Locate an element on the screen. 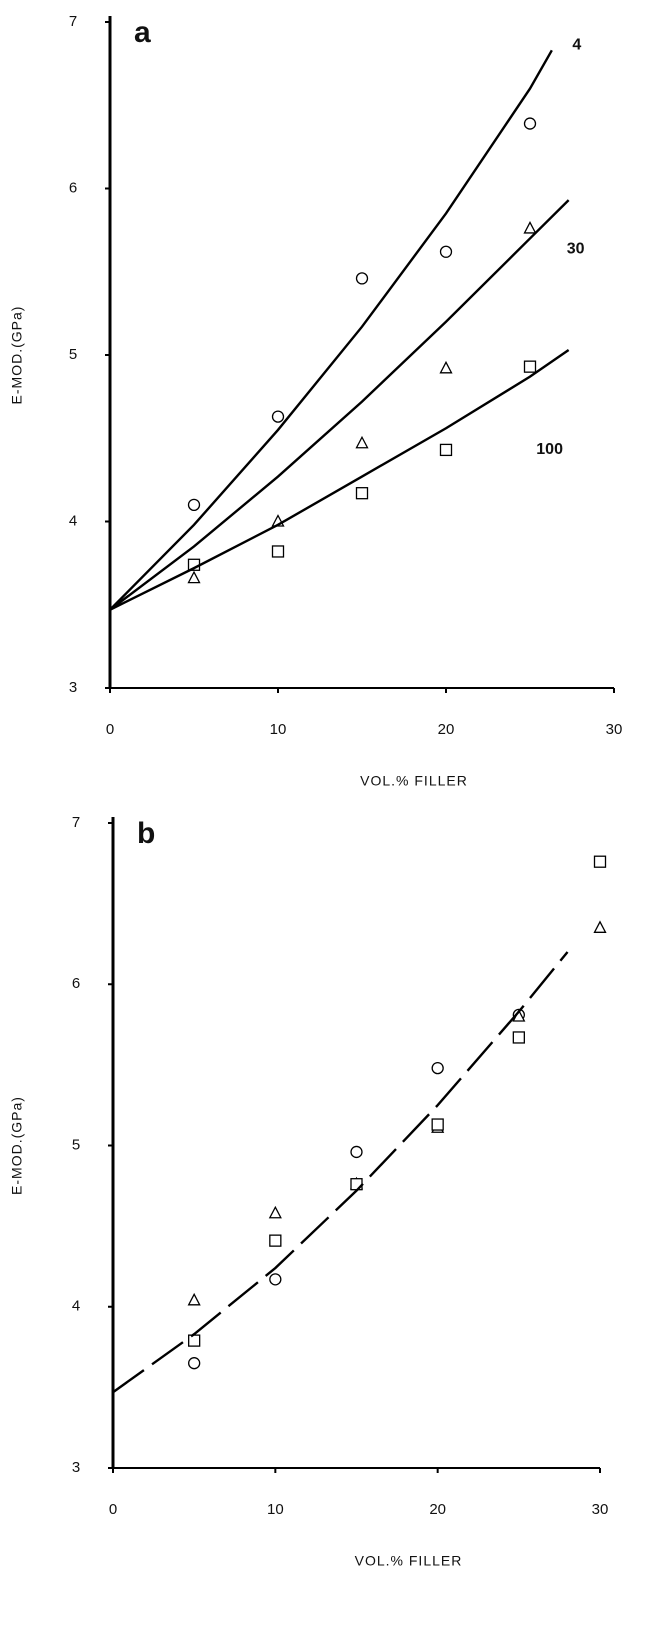 The image size is (656, 1641). curve-label: 100 is located at coordinates (549, 449).